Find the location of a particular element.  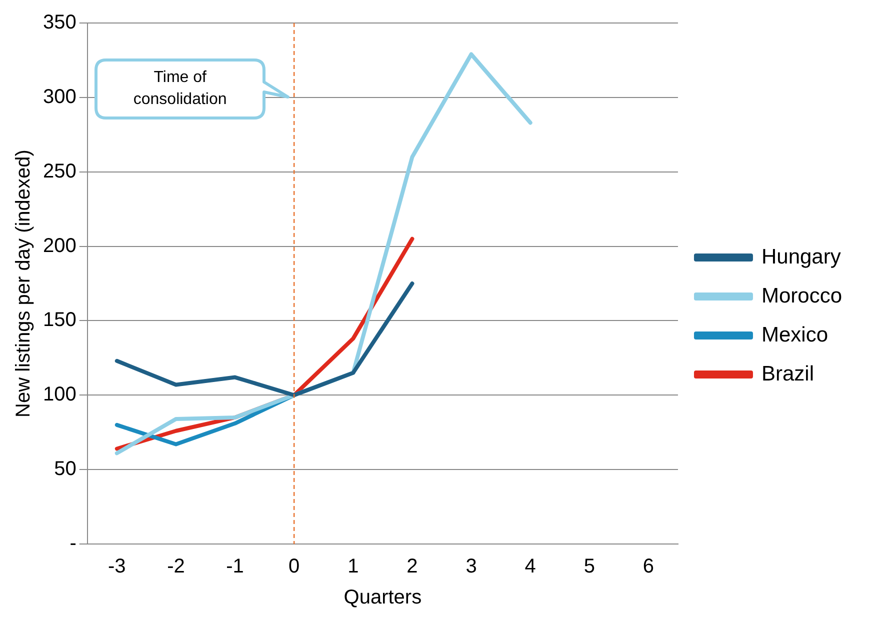

x-tick-label: 6 is located at coordinates (648, 567).